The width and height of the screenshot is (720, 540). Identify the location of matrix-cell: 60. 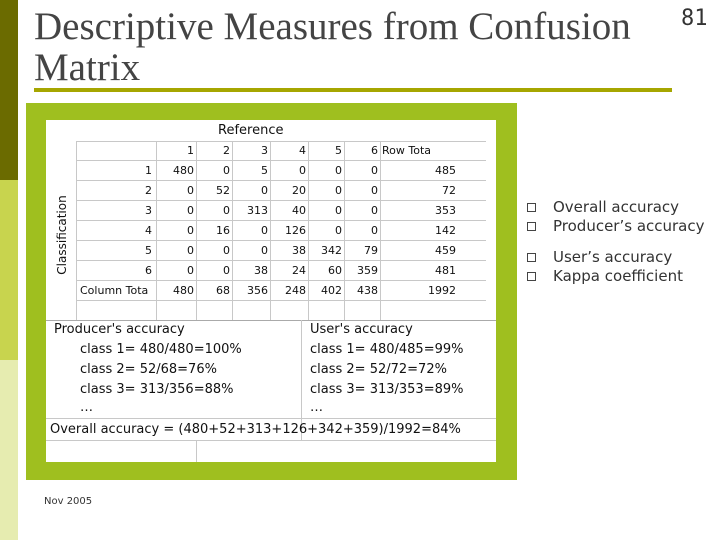
(335, 270).